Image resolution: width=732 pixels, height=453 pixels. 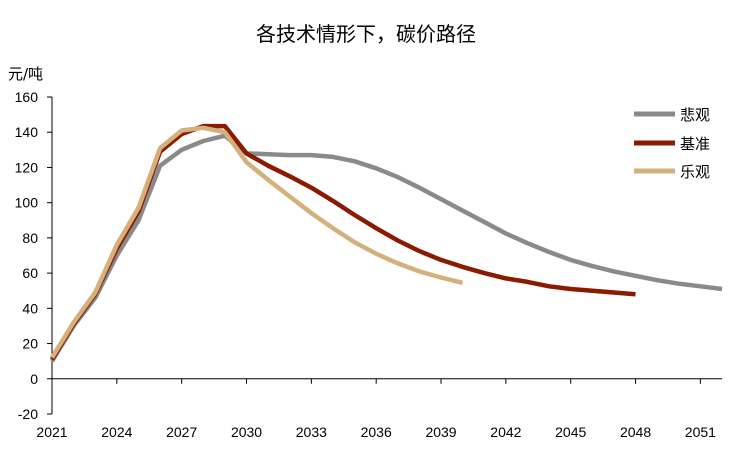 I want to click on legend-label-3: 乐观, so click(x=695, y=172).